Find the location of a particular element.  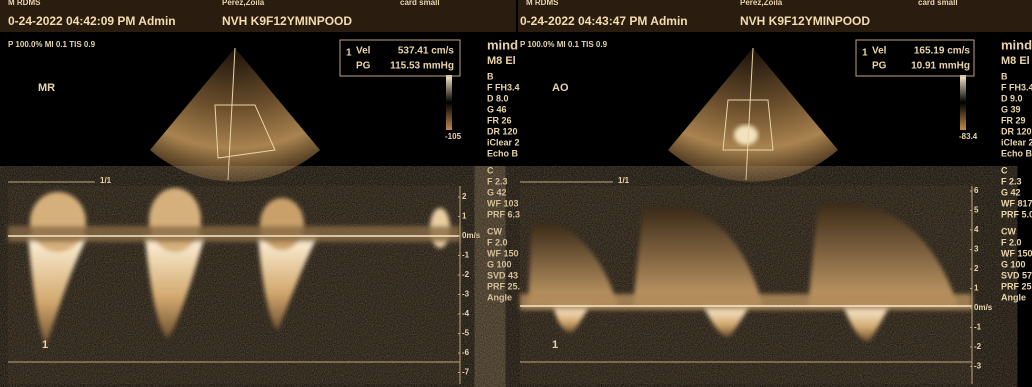

param: PRF 5.0 is located at coordinates (1016, 214).